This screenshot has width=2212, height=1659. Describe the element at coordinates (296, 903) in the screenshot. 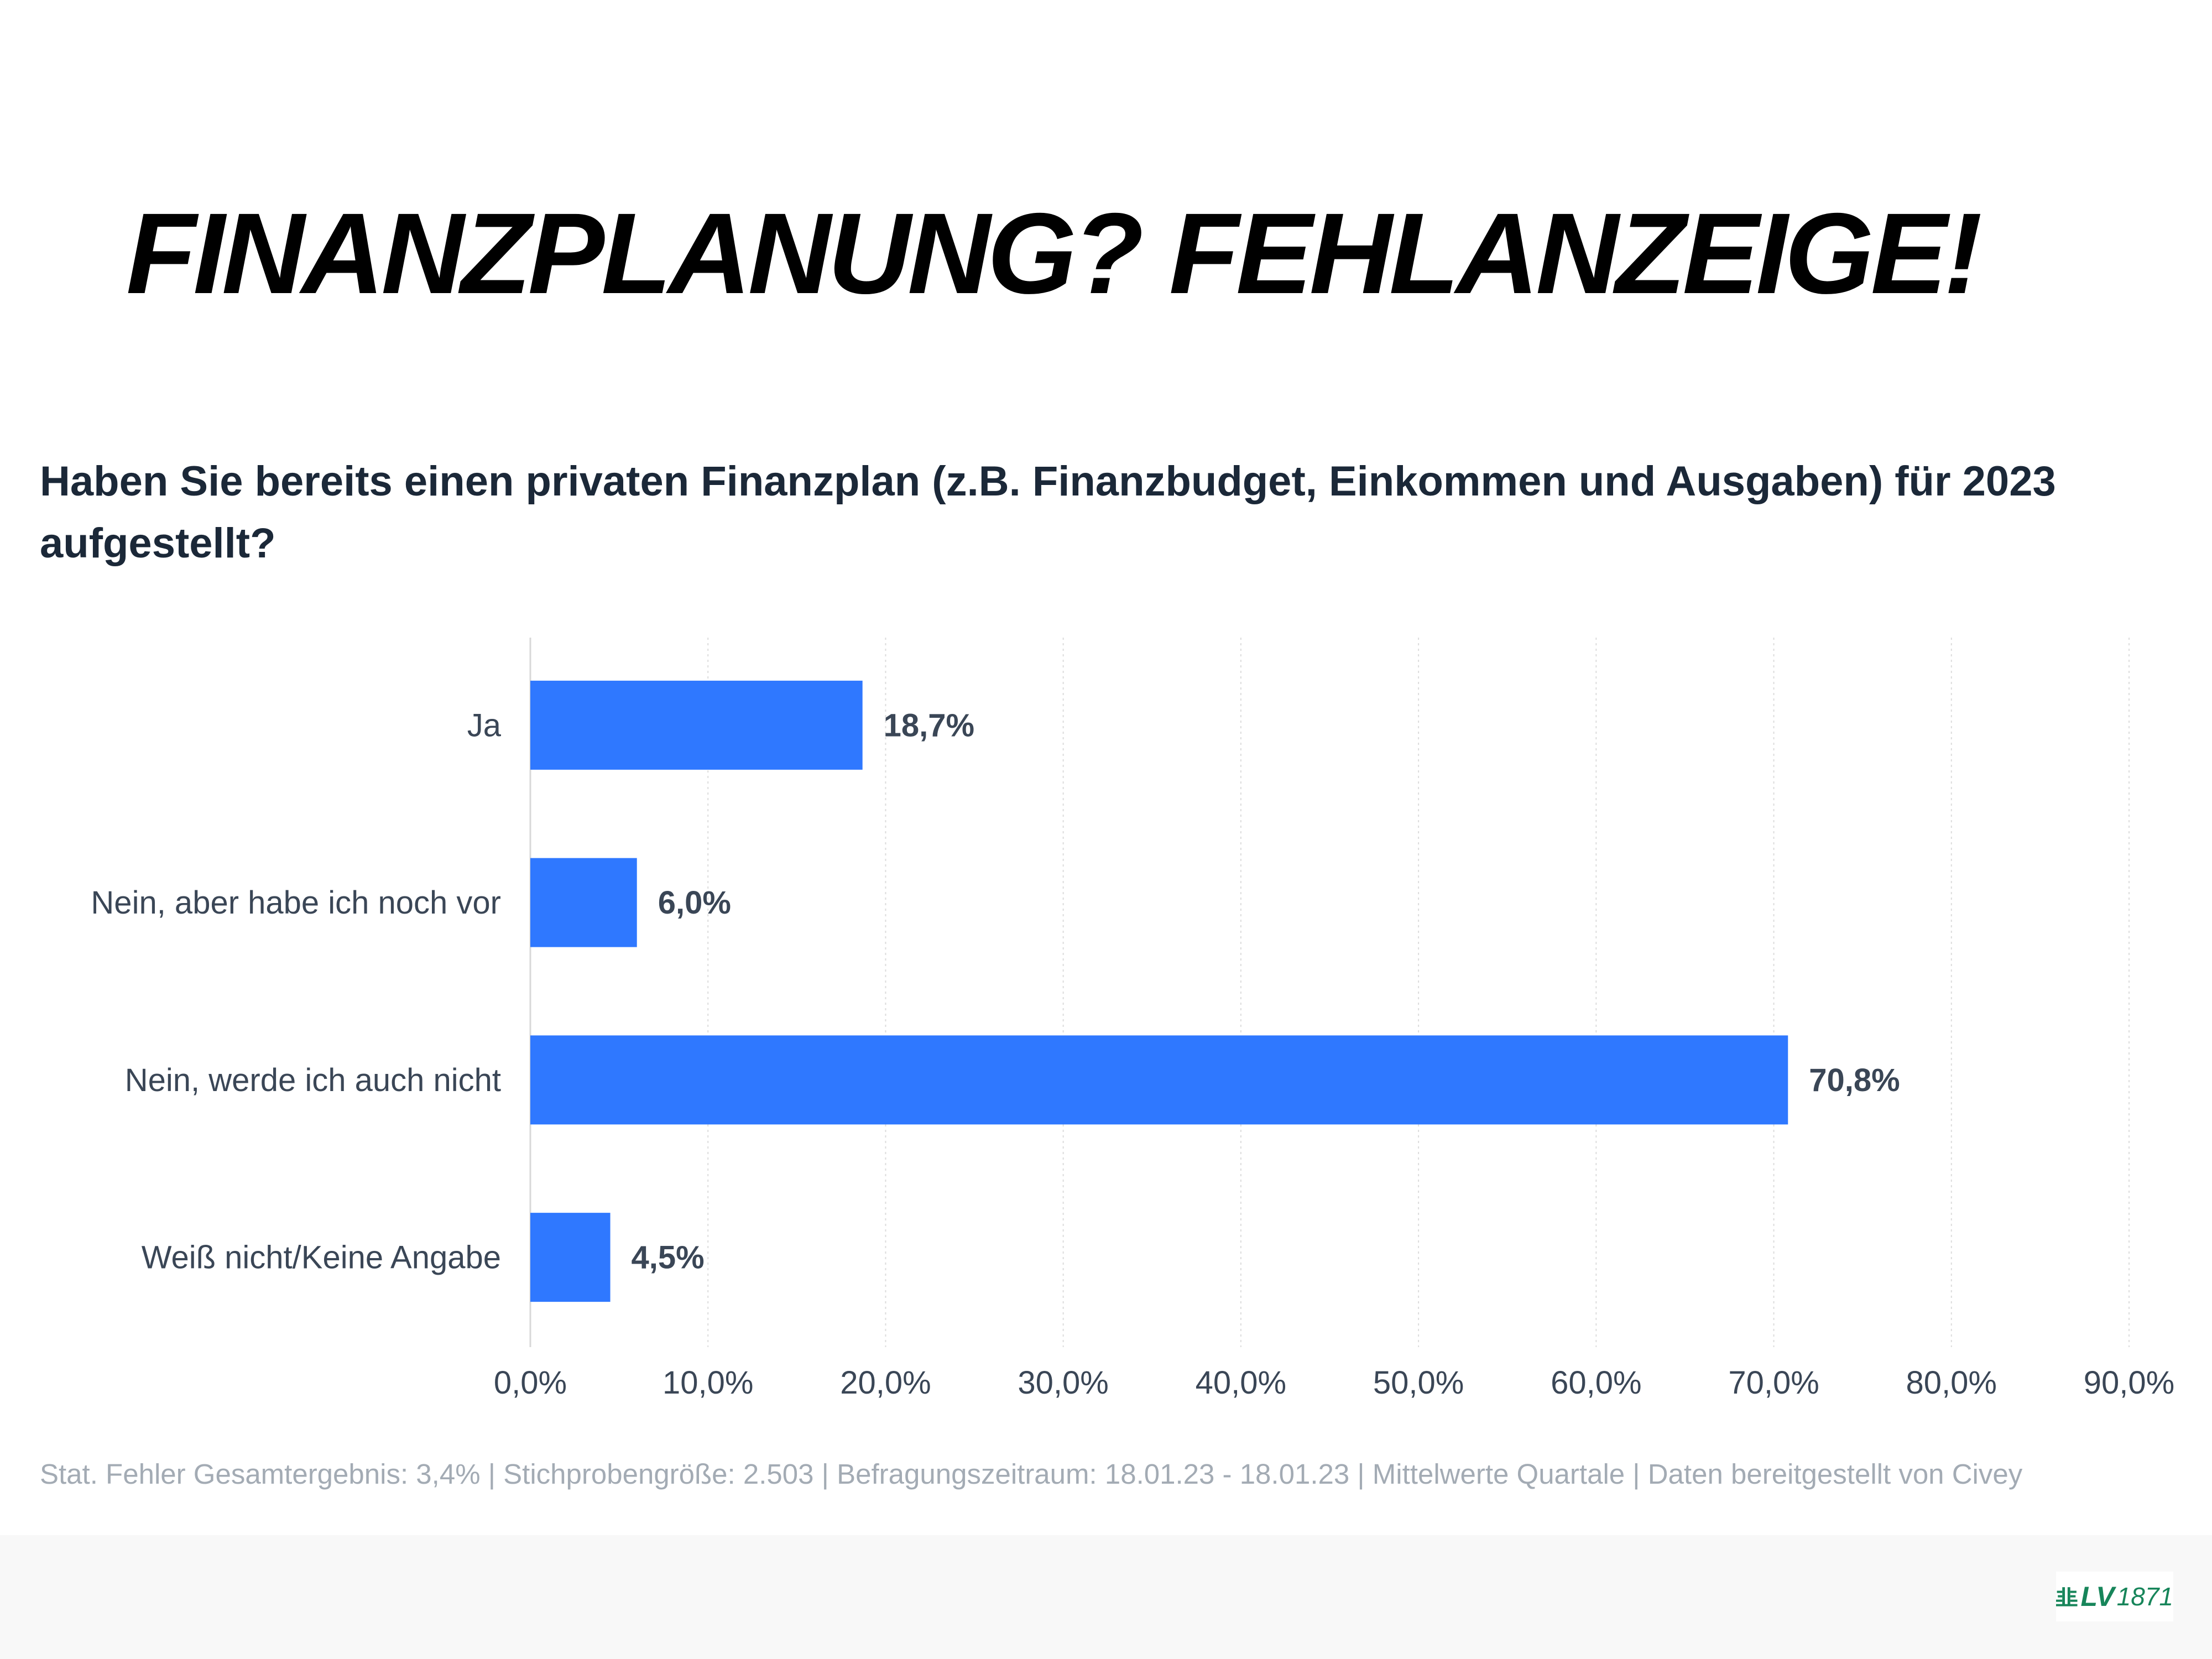

I see `category-label: Nein, aber habe ich noch vor` at that location.